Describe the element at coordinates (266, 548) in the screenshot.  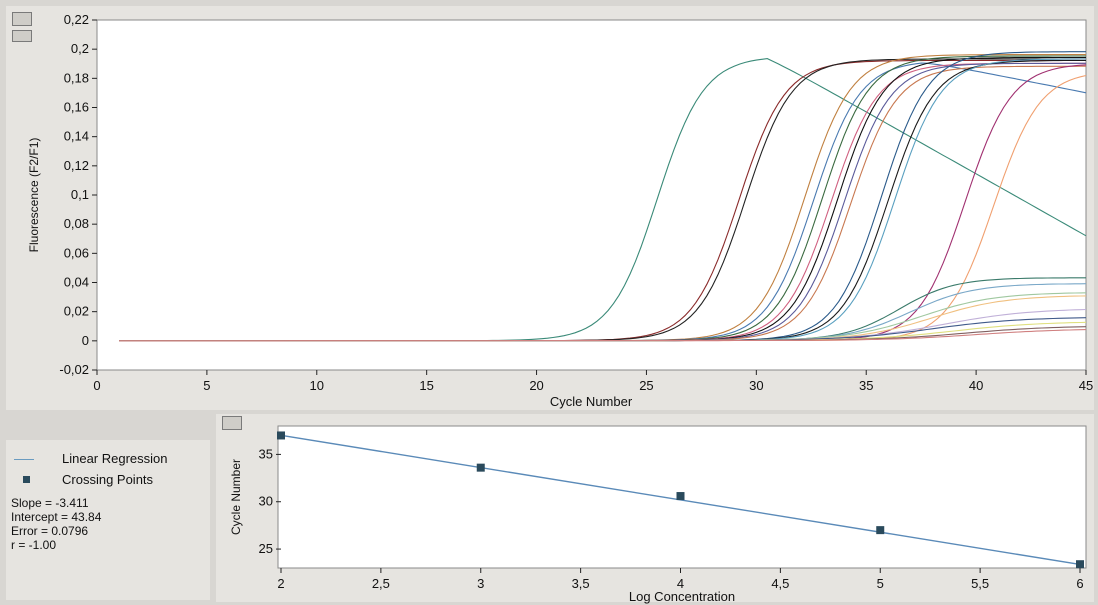
I see `bottom-y-tick-label: 25` at that location.